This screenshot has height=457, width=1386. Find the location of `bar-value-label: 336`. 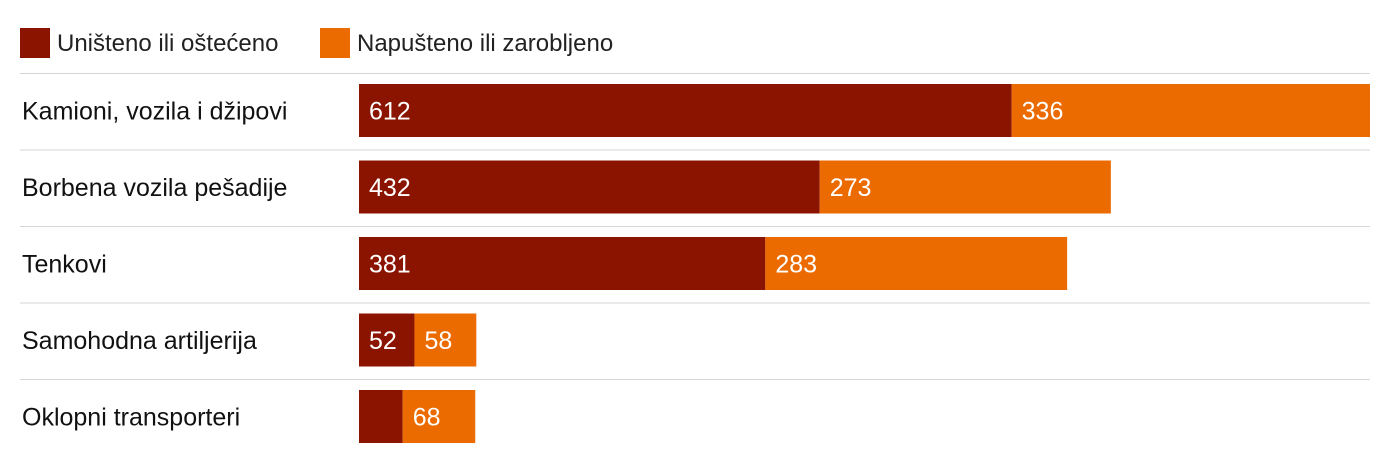

bar-value-label: 336 is located at coordinates (1043, 112).